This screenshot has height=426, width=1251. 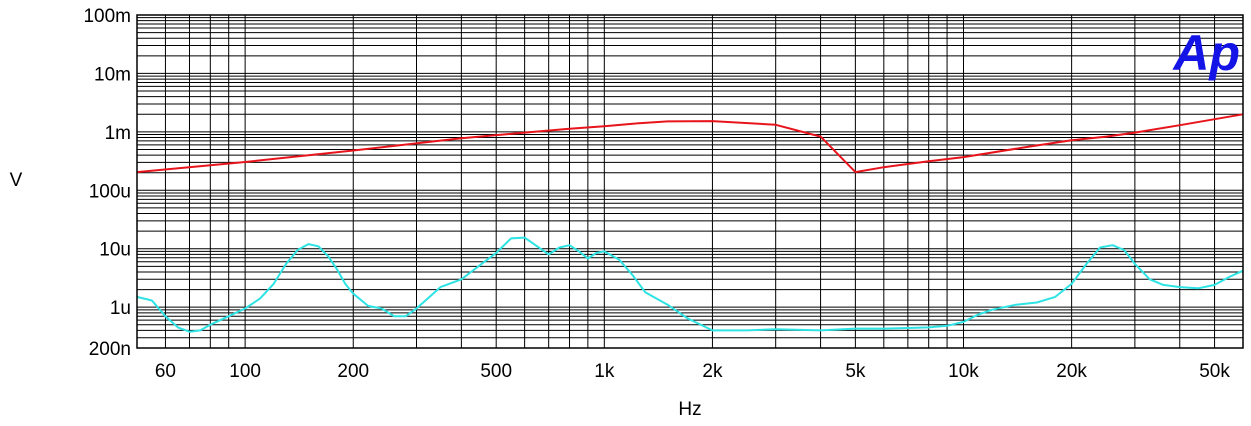 I want to click on y-tick-label: 10u, so click(x=115, y=250).